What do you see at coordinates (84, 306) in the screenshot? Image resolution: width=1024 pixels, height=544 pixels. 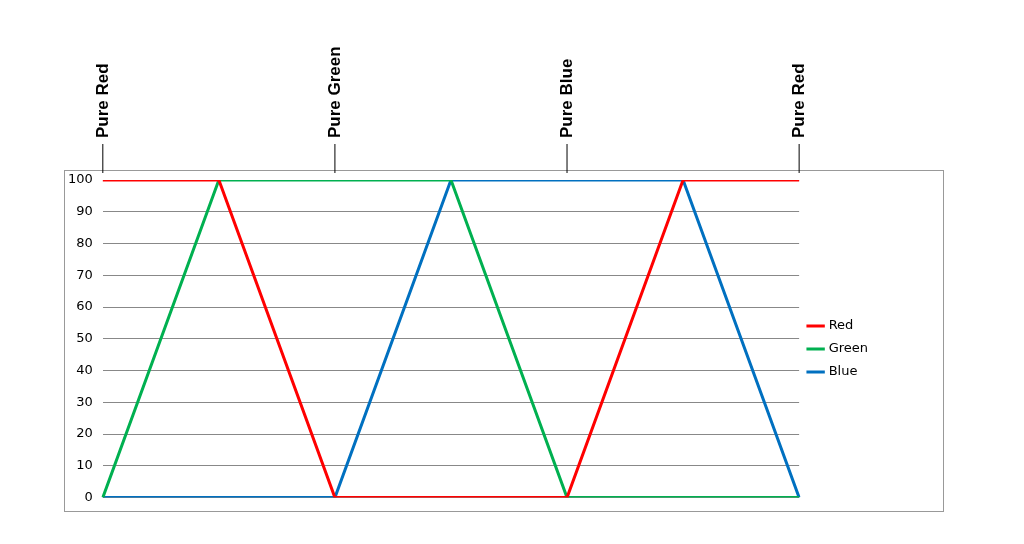 I see `y-tick-label: 60` at bounding box center [84, 306].